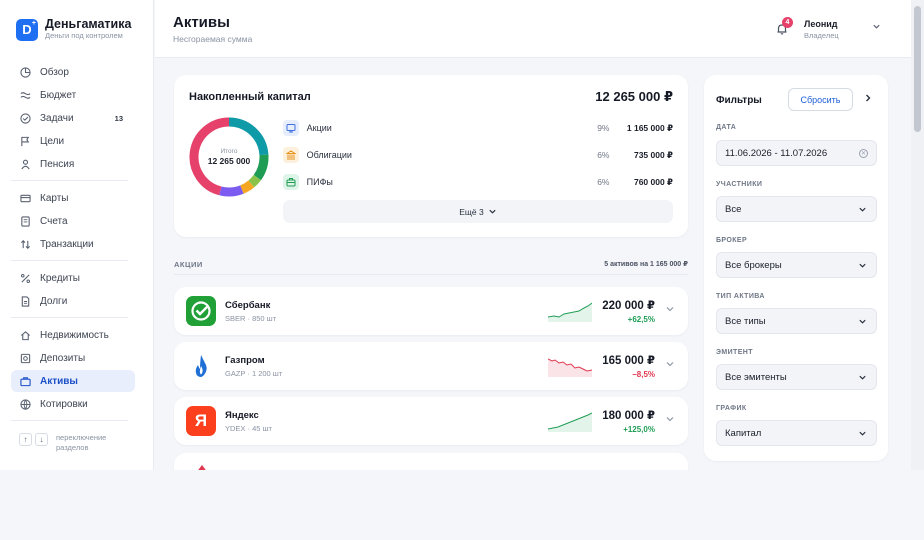 The image size is (924, 540). Describe the element at coordinates (646, 264) in the screenshot. I see `section-meta: 5 активов на 1 165 000 ₽` at that location.